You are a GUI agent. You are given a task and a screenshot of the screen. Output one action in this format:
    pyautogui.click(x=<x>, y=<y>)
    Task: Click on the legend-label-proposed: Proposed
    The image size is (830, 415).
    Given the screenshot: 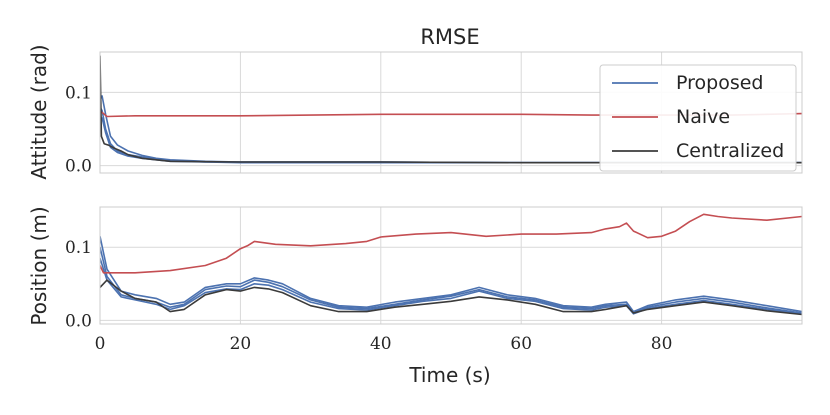 What is the action you would take?
    pyautogui.click(x=719, y=83)
    